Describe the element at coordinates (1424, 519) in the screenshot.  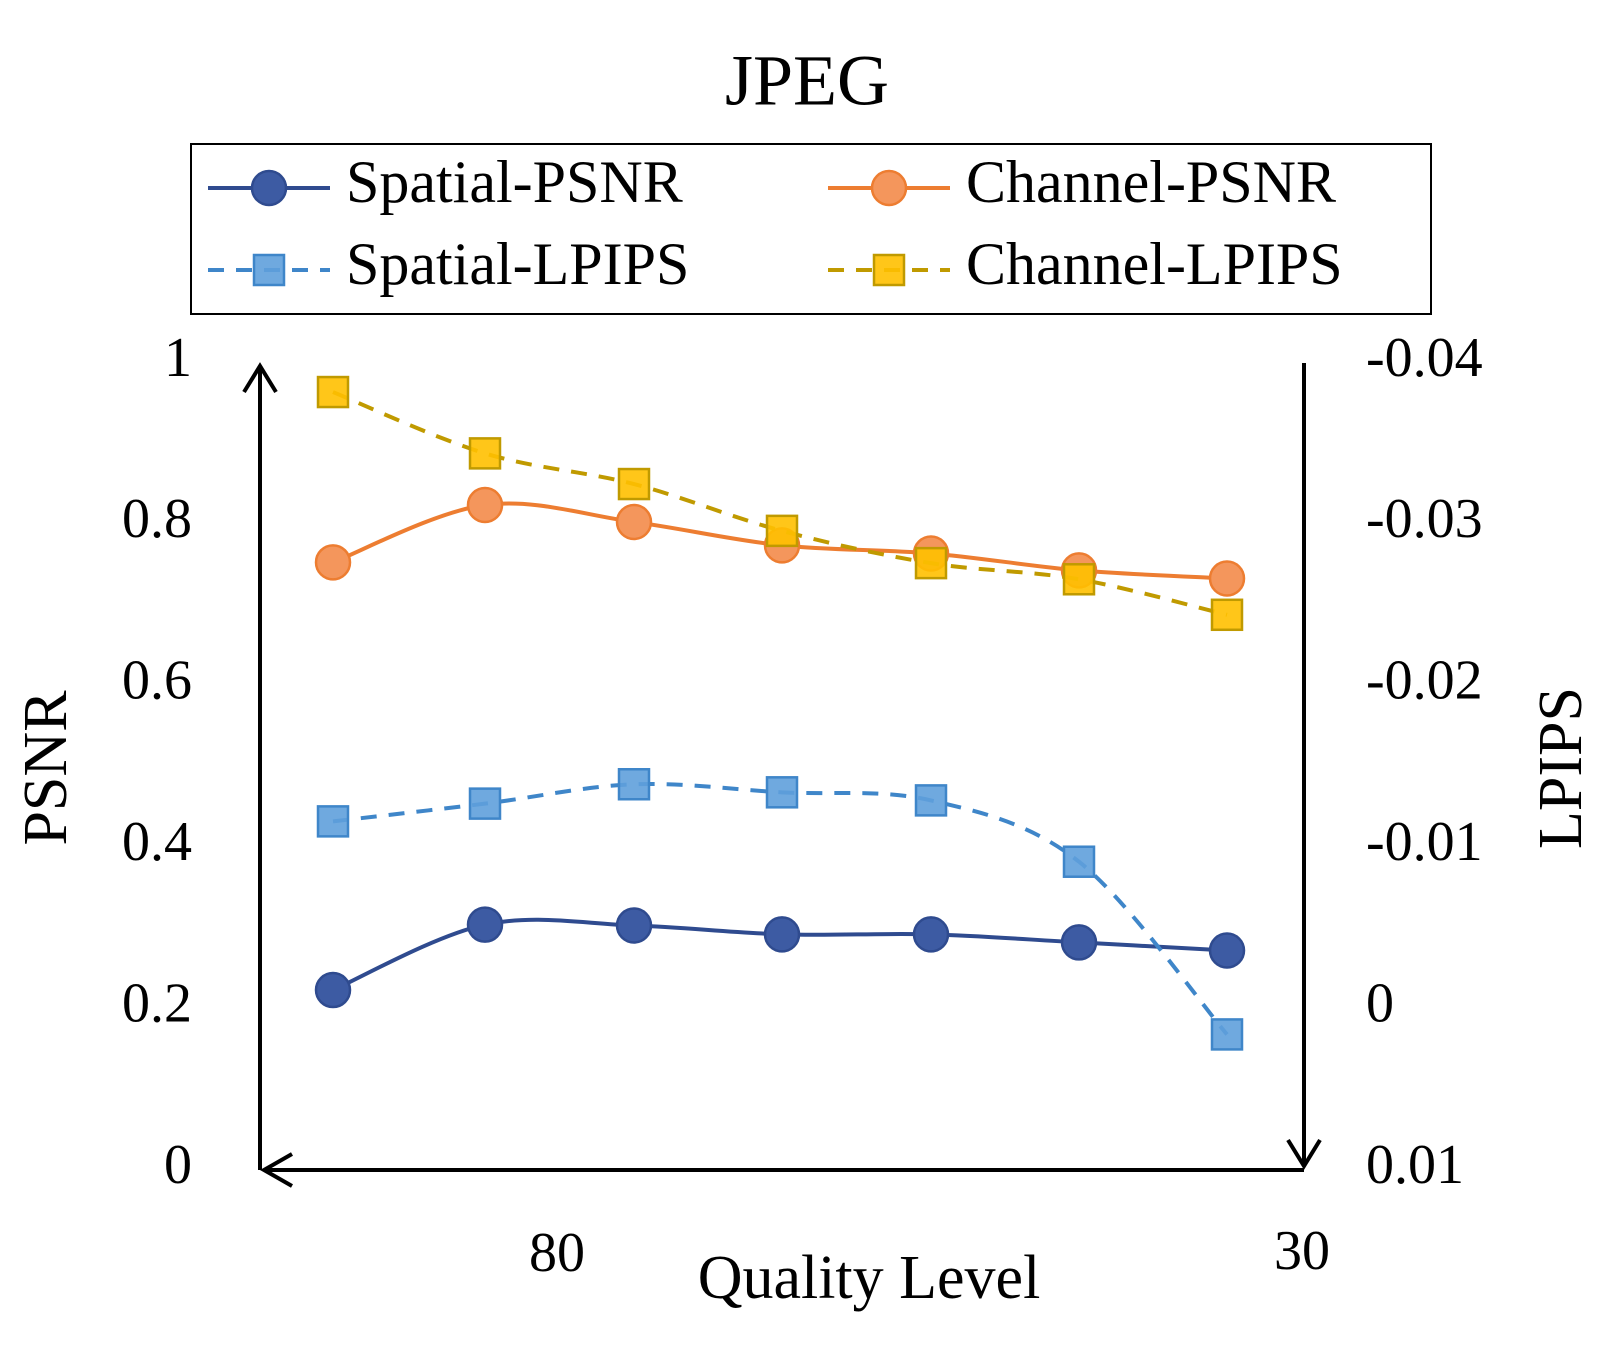
I see `y2-tick-label: -0.03` at that location.